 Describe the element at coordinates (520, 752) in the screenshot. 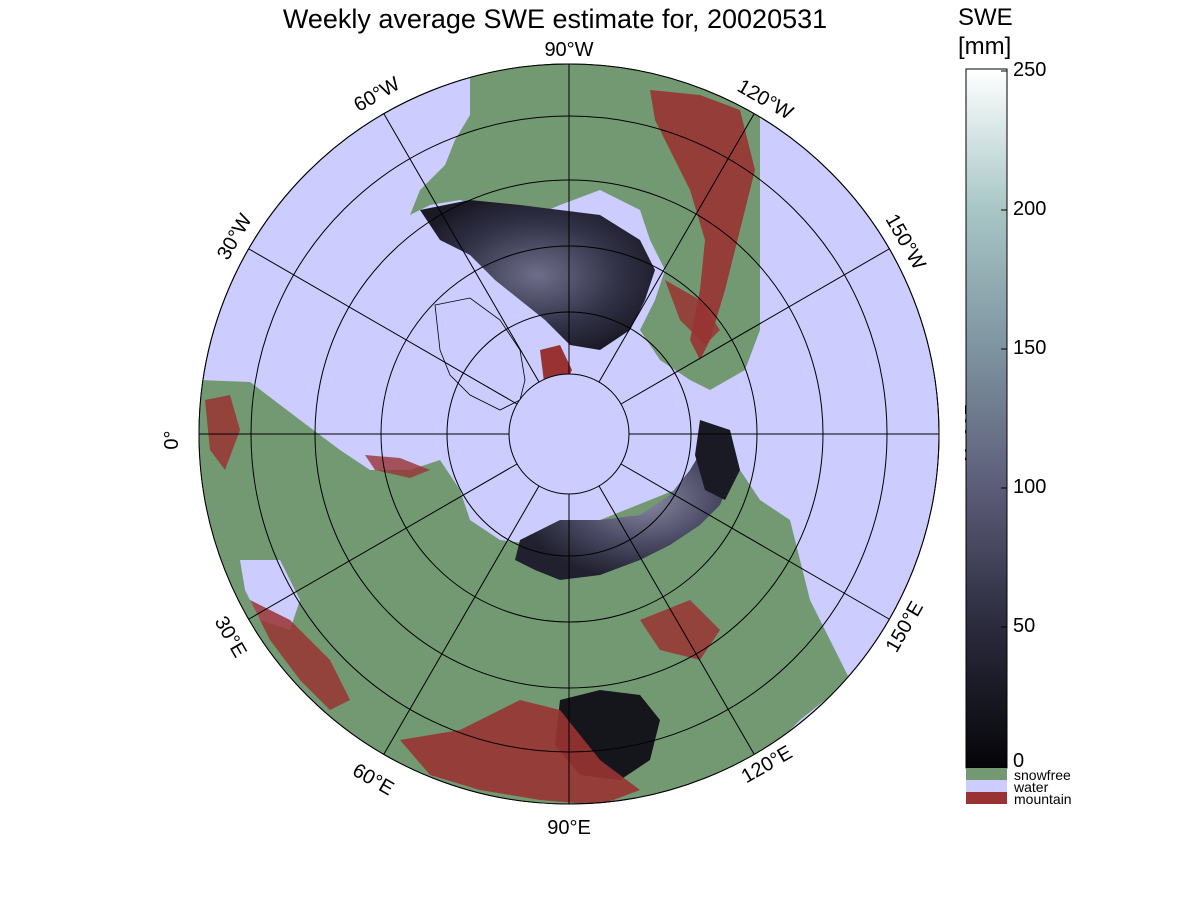

I see `himalaya` at that location.